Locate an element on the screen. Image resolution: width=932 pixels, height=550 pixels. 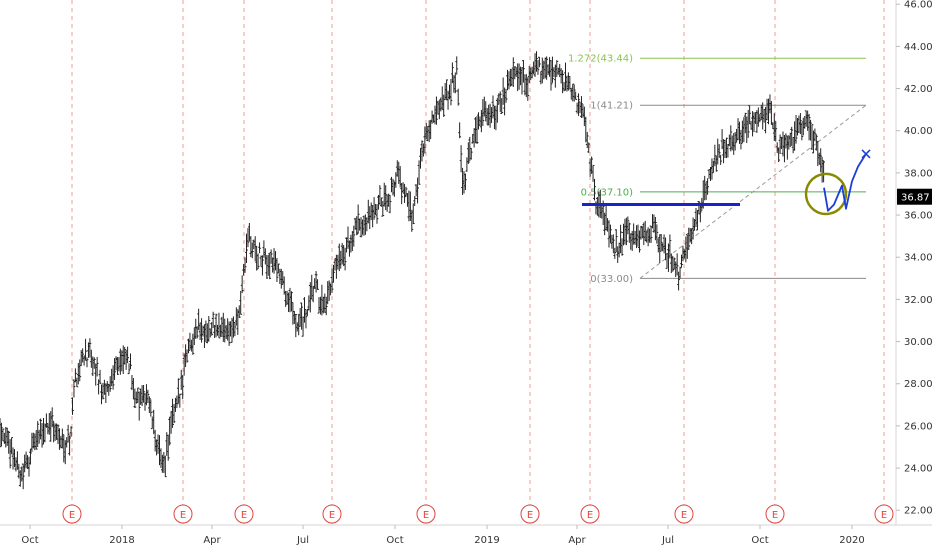
time-axis: Oct 2018 Apr Jul Oct 2019 Apr Jul Oct 2020 is located at coordinates (443, 535).